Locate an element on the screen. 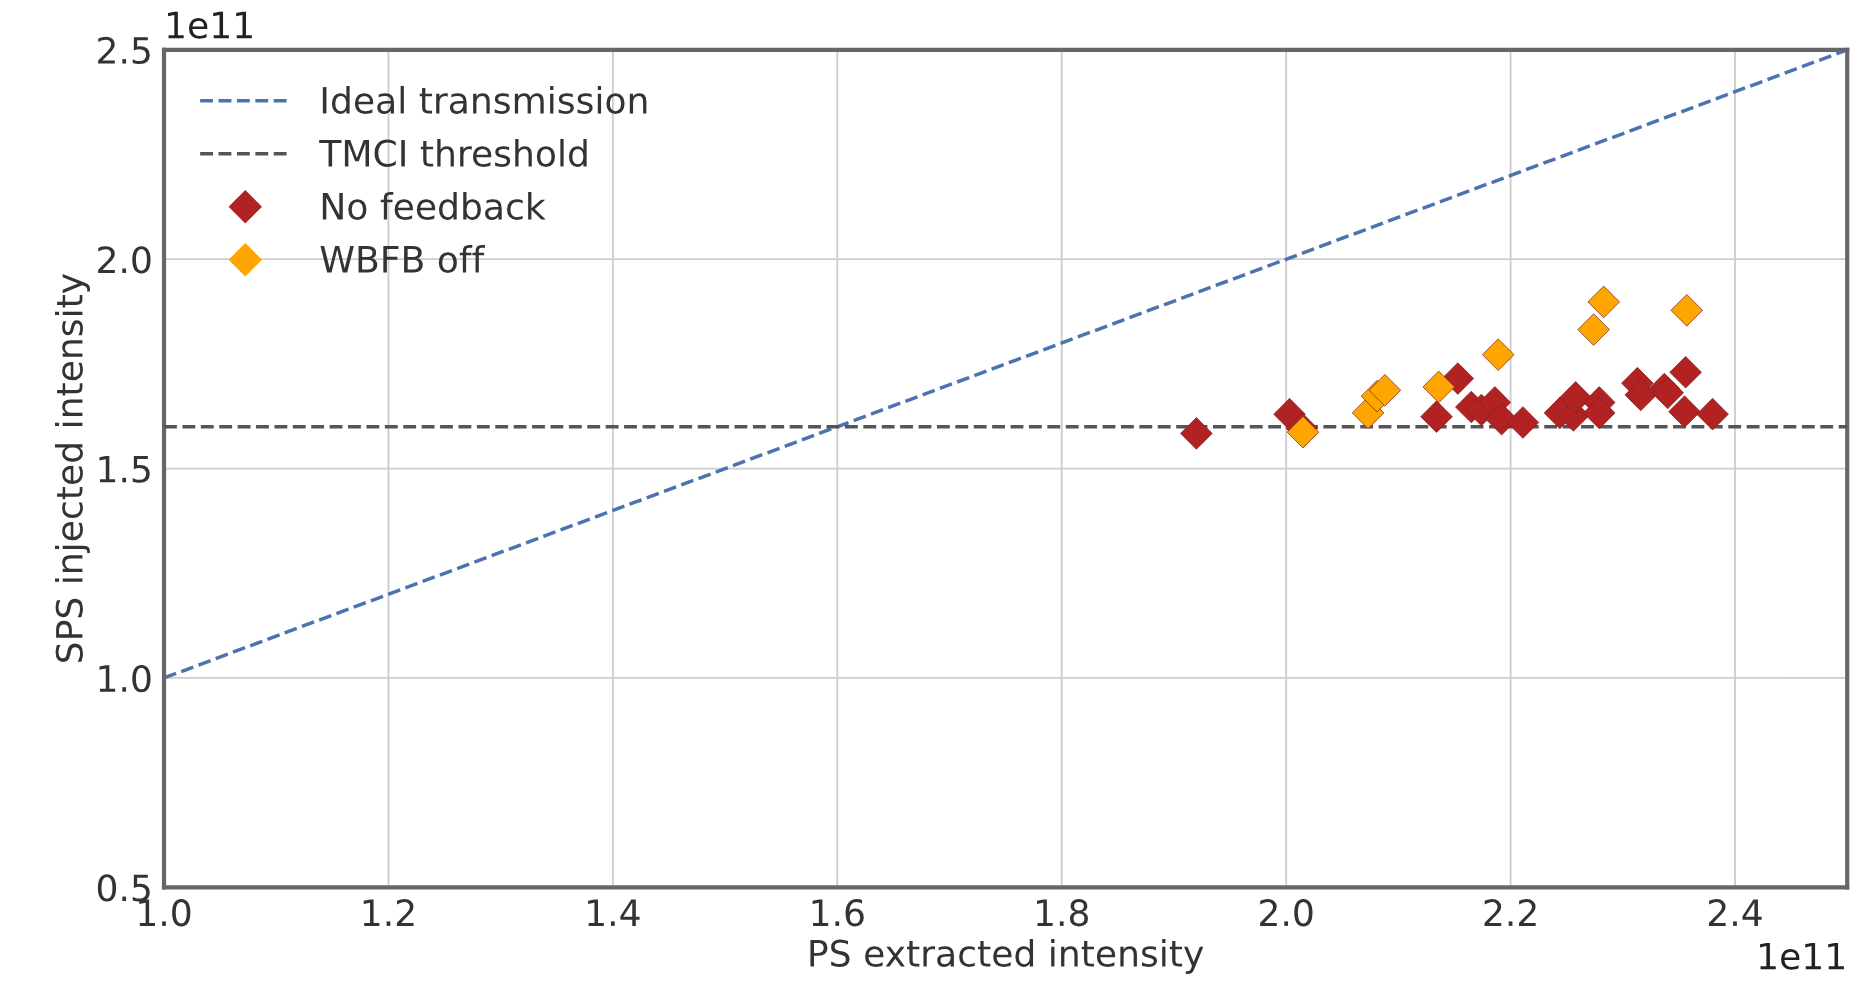 The height and width of the screenshot is (997, 1864). y-tick-label: 1.0 is located at coordinates (125, 678).